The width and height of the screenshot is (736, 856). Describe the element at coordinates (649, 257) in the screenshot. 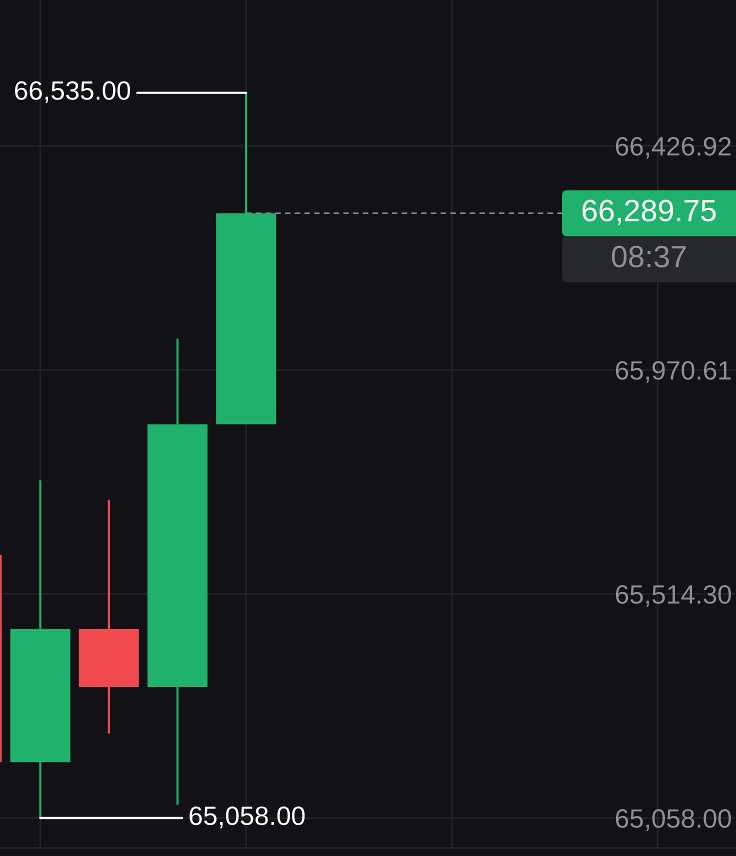

I see `annotation: 08:37` at that location.